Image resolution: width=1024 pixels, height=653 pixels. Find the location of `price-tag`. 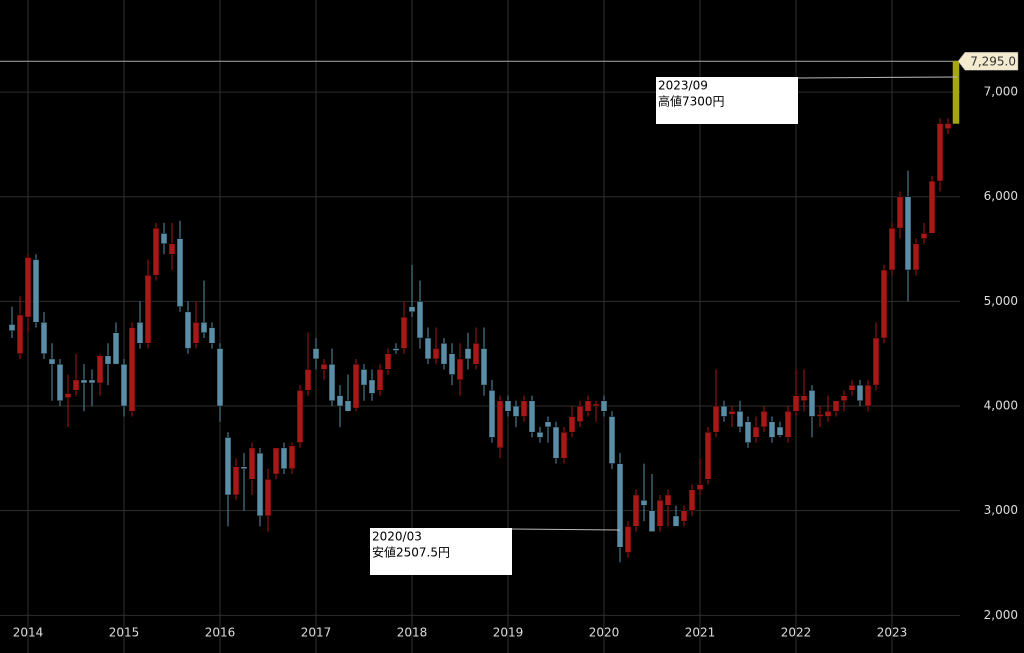

price-tag is located at coordinates (988, 61).